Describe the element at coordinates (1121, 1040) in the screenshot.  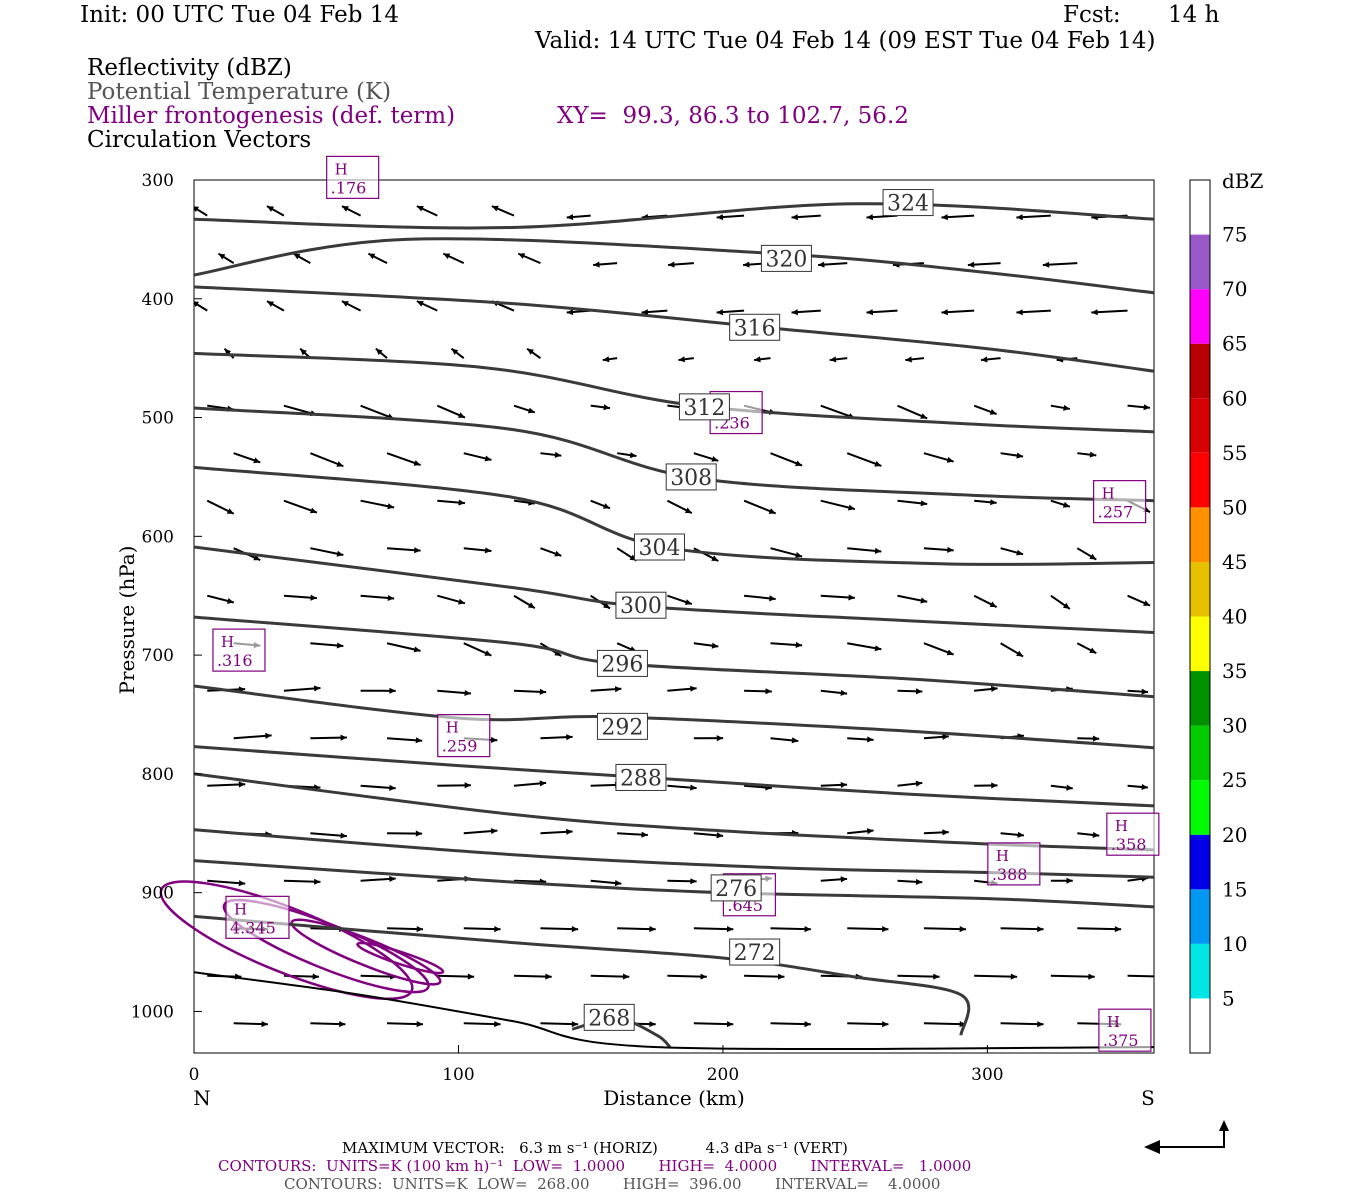
I see `maximum-value: .375` at that location.